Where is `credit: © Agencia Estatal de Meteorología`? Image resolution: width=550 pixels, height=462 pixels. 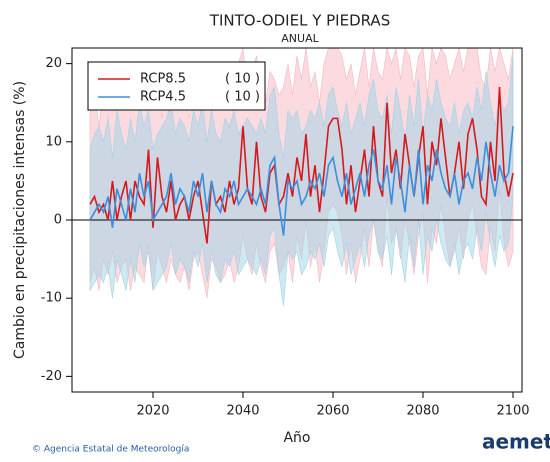 credit: © Agencia Estatal de Meteorología is located at coordinates (110, 450).